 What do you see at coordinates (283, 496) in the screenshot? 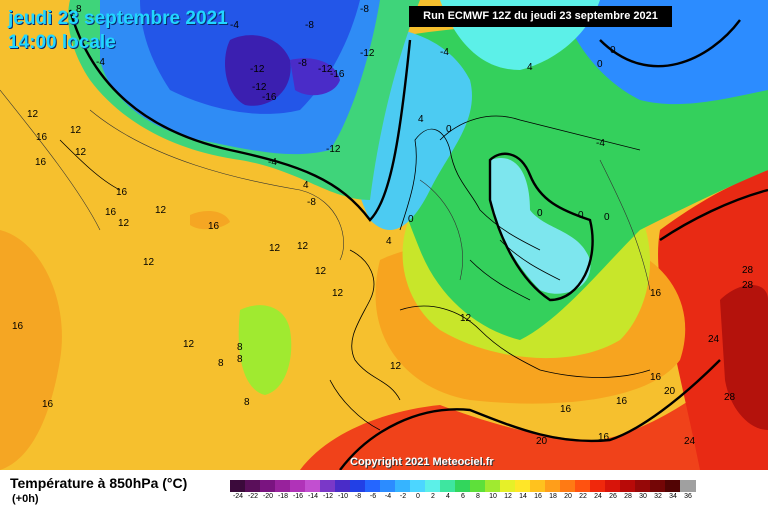
I see `legend-tick-label: -18` at bounding box center [283, 496].